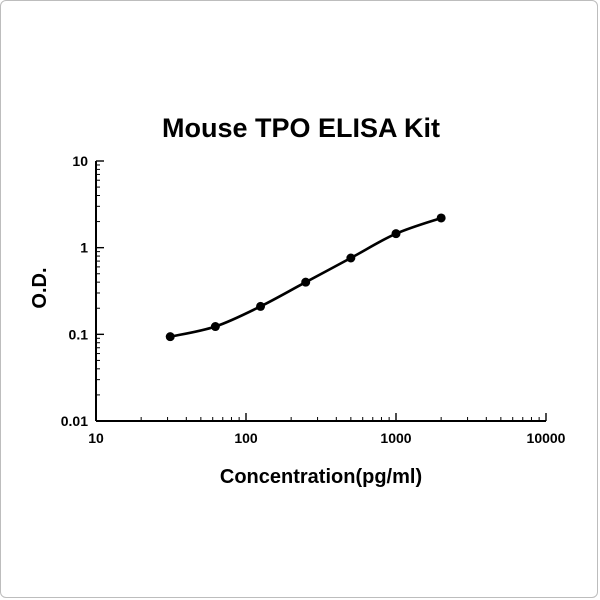  Describe the element at coordinates (300, 128) in the screenshot. I see `chart-title: Mouse TPO ELISA Kit` at that location.